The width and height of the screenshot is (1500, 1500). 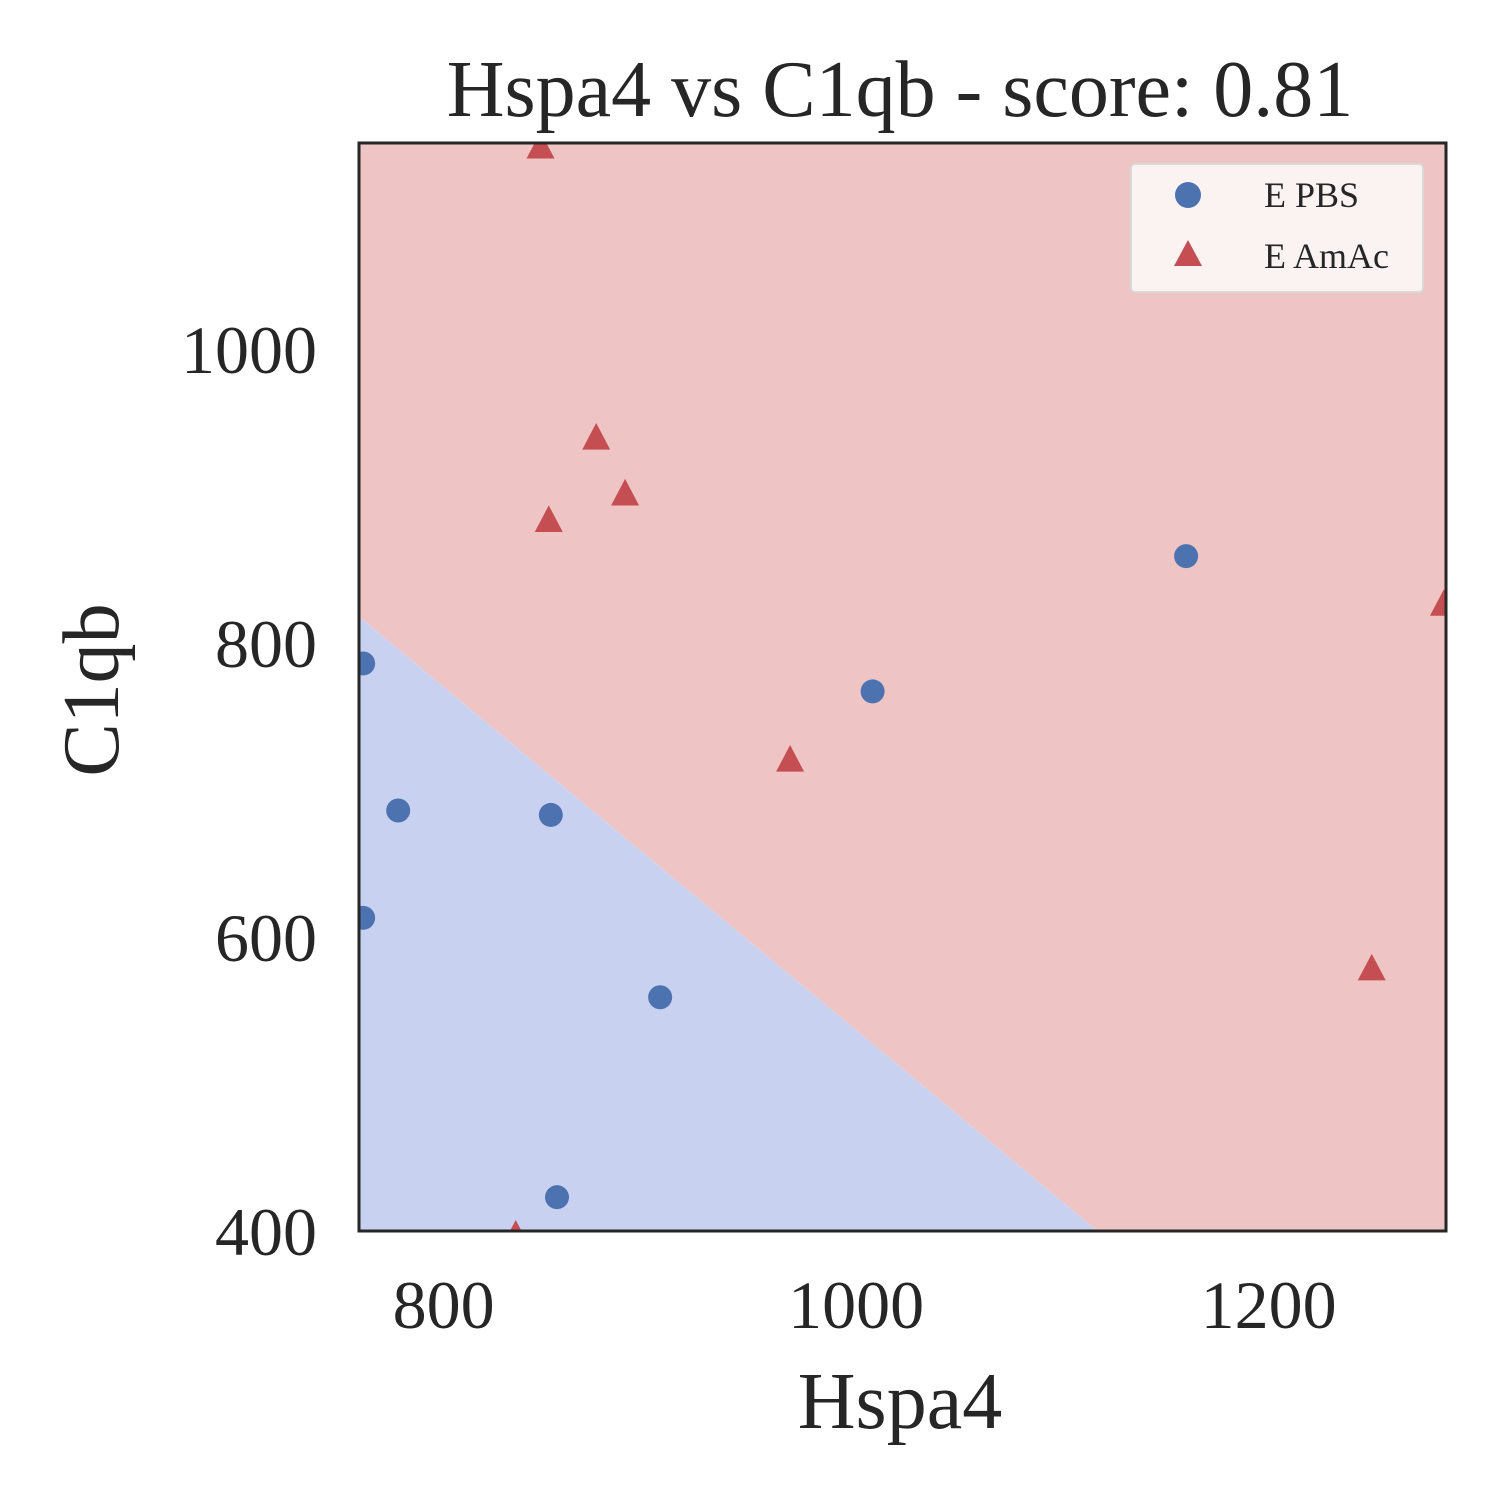 What do you see at coordinates (1326, 256) in the screenshot?
I see `legend-label-e-amac: E AmAc` at bounding box center [1326, 256].